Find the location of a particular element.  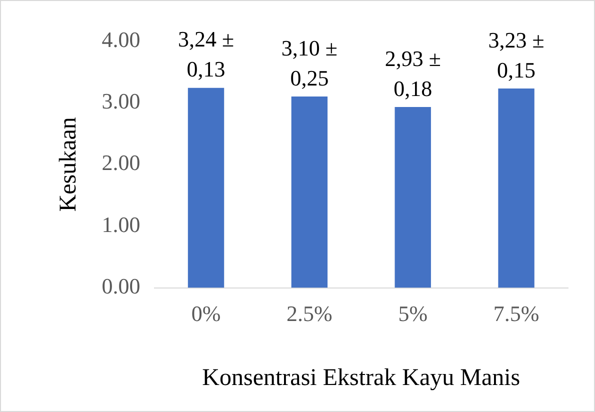

data-label: 2,93 ± 0,18 is located at coordinates (412, 73).